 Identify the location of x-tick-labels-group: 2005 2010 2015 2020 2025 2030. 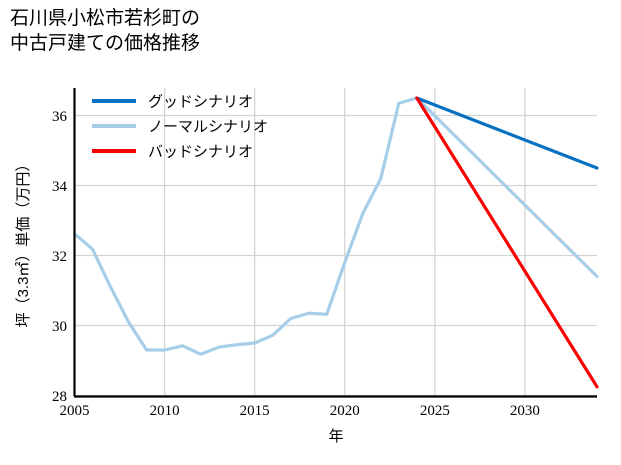
(300, 411).